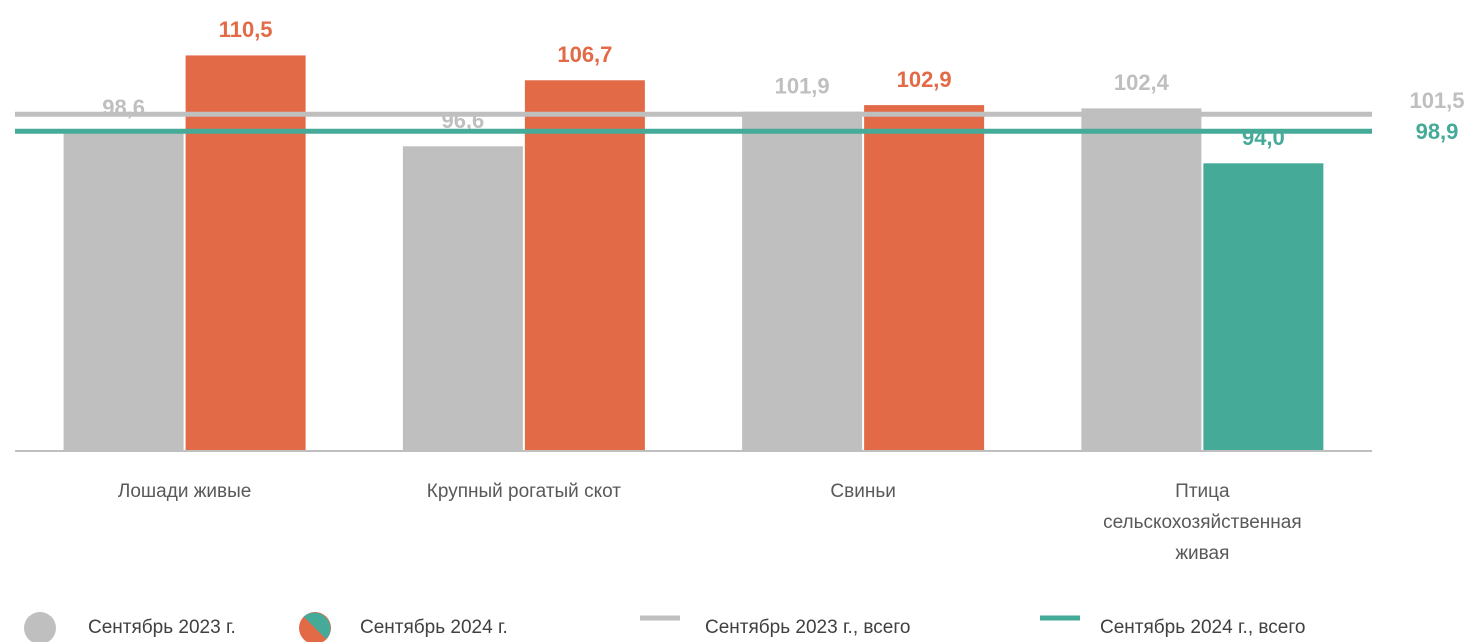  I want to click on value-label: 110,5, so click(246, 29).